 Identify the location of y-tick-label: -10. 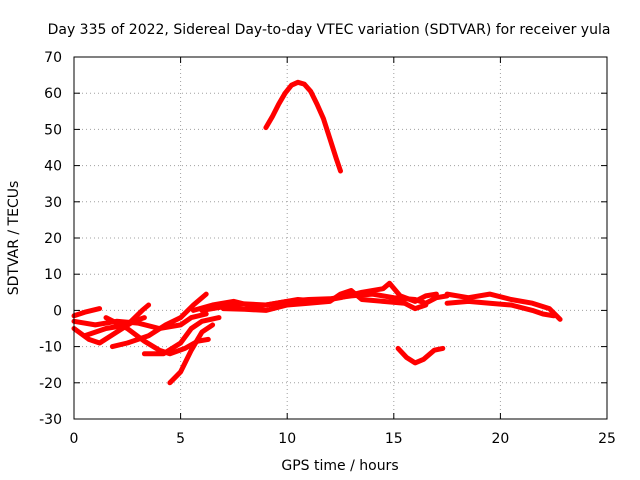
(50, 348).